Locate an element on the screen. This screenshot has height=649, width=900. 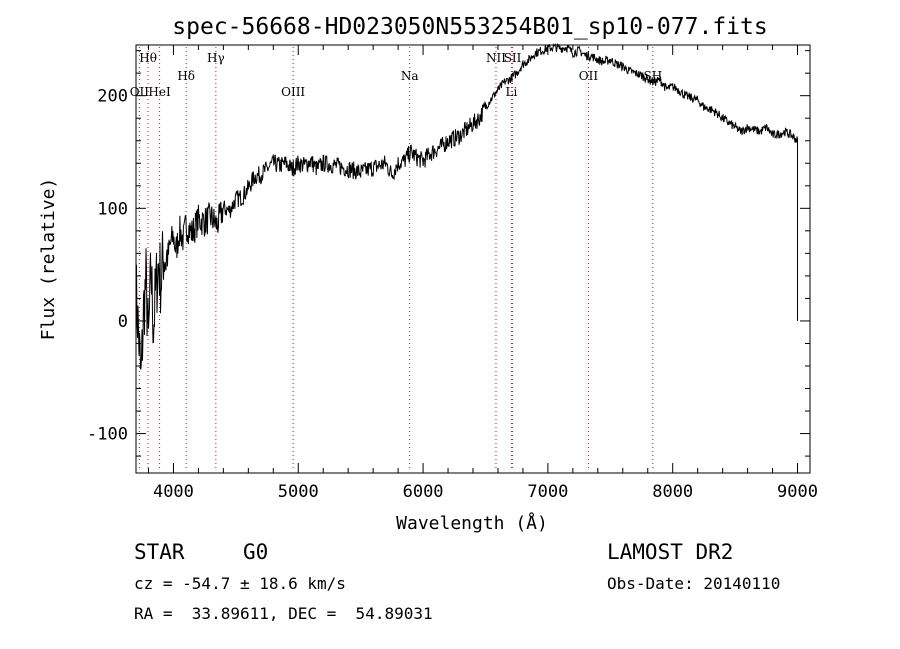
y-tick-label: -100 is located at coordinates (107, 435).